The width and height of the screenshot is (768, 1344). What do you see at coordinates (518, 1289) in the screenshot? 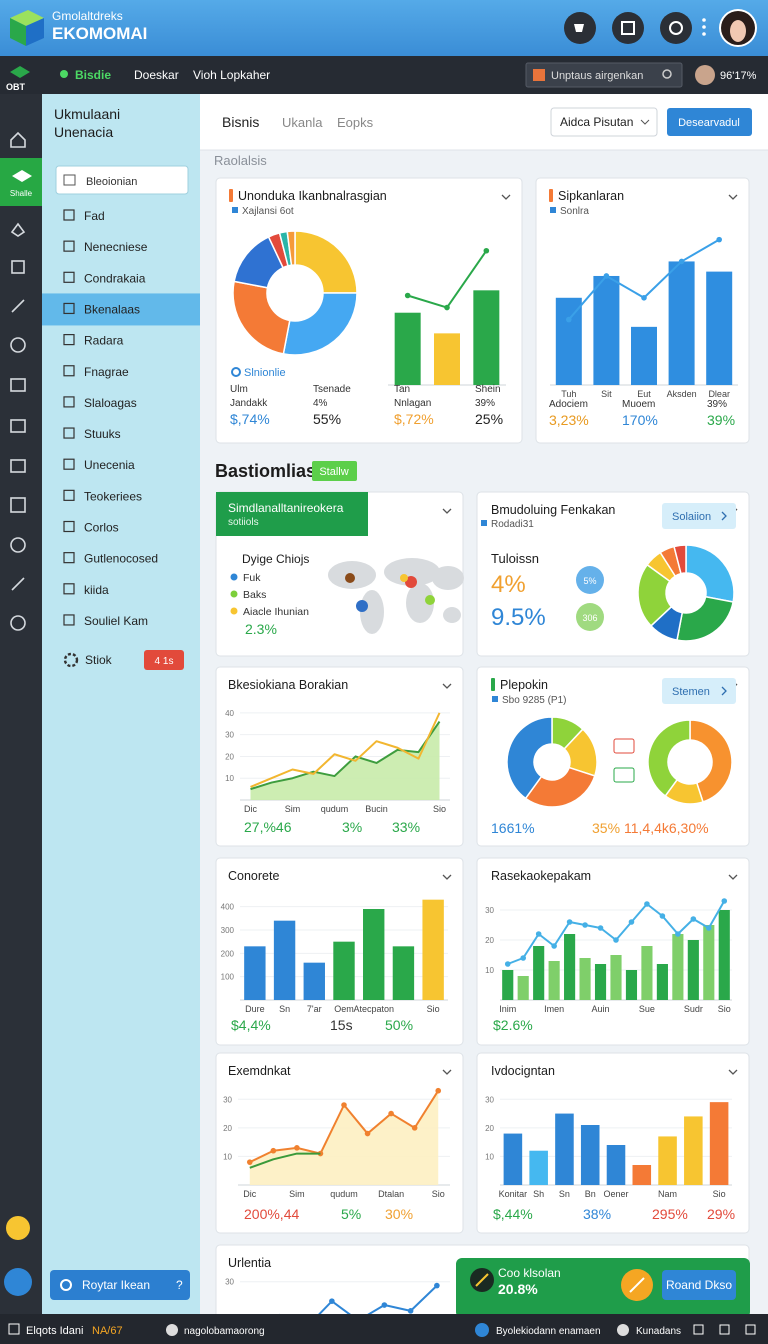
I see `toast-value: 20.8%` at bounding box center [518, 1289].